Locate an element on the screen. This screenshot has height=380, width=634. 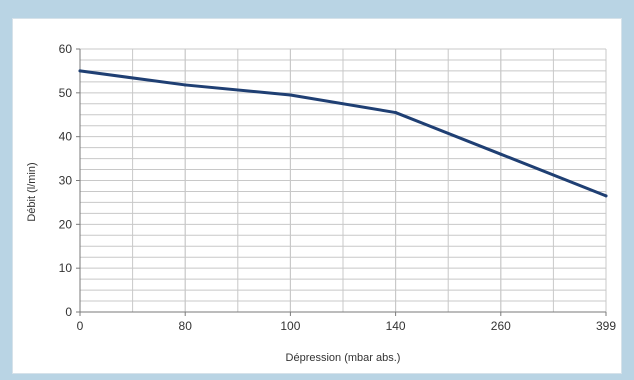
x-tick-label: 140 is located at coordinates (396, 326).